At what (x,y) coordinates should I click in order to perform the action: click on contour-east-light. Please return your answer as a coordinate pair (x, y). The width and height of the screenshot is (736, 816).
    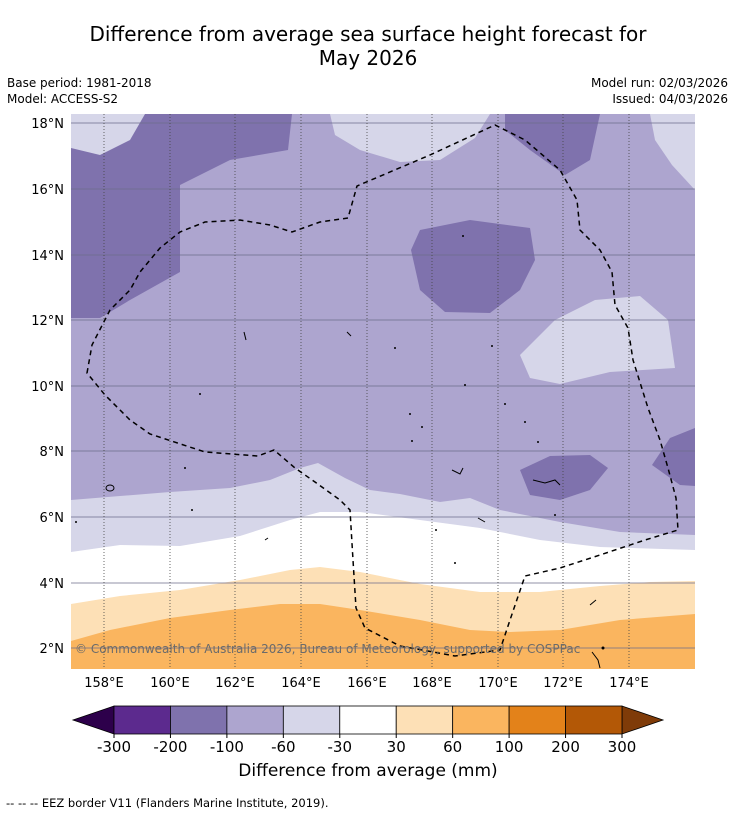
    Looking at the image, I should click on (597, 340).